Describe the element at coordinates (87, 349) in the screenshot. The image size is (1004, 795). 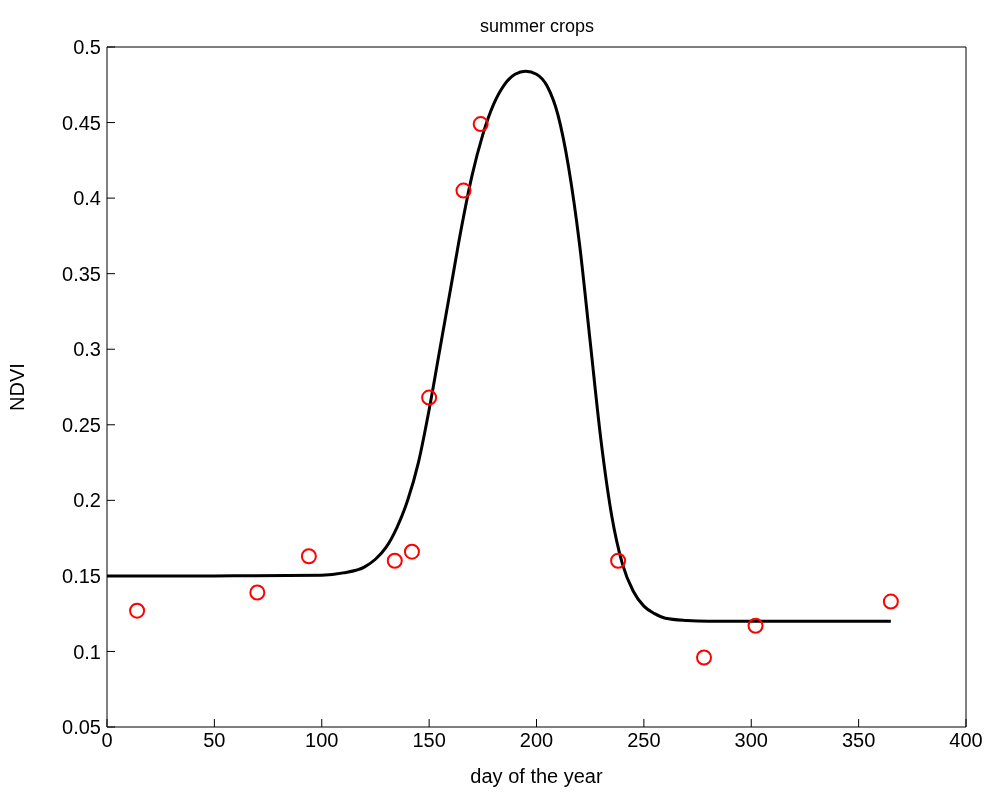
I see `y-tick-label: 0.3` at that location.